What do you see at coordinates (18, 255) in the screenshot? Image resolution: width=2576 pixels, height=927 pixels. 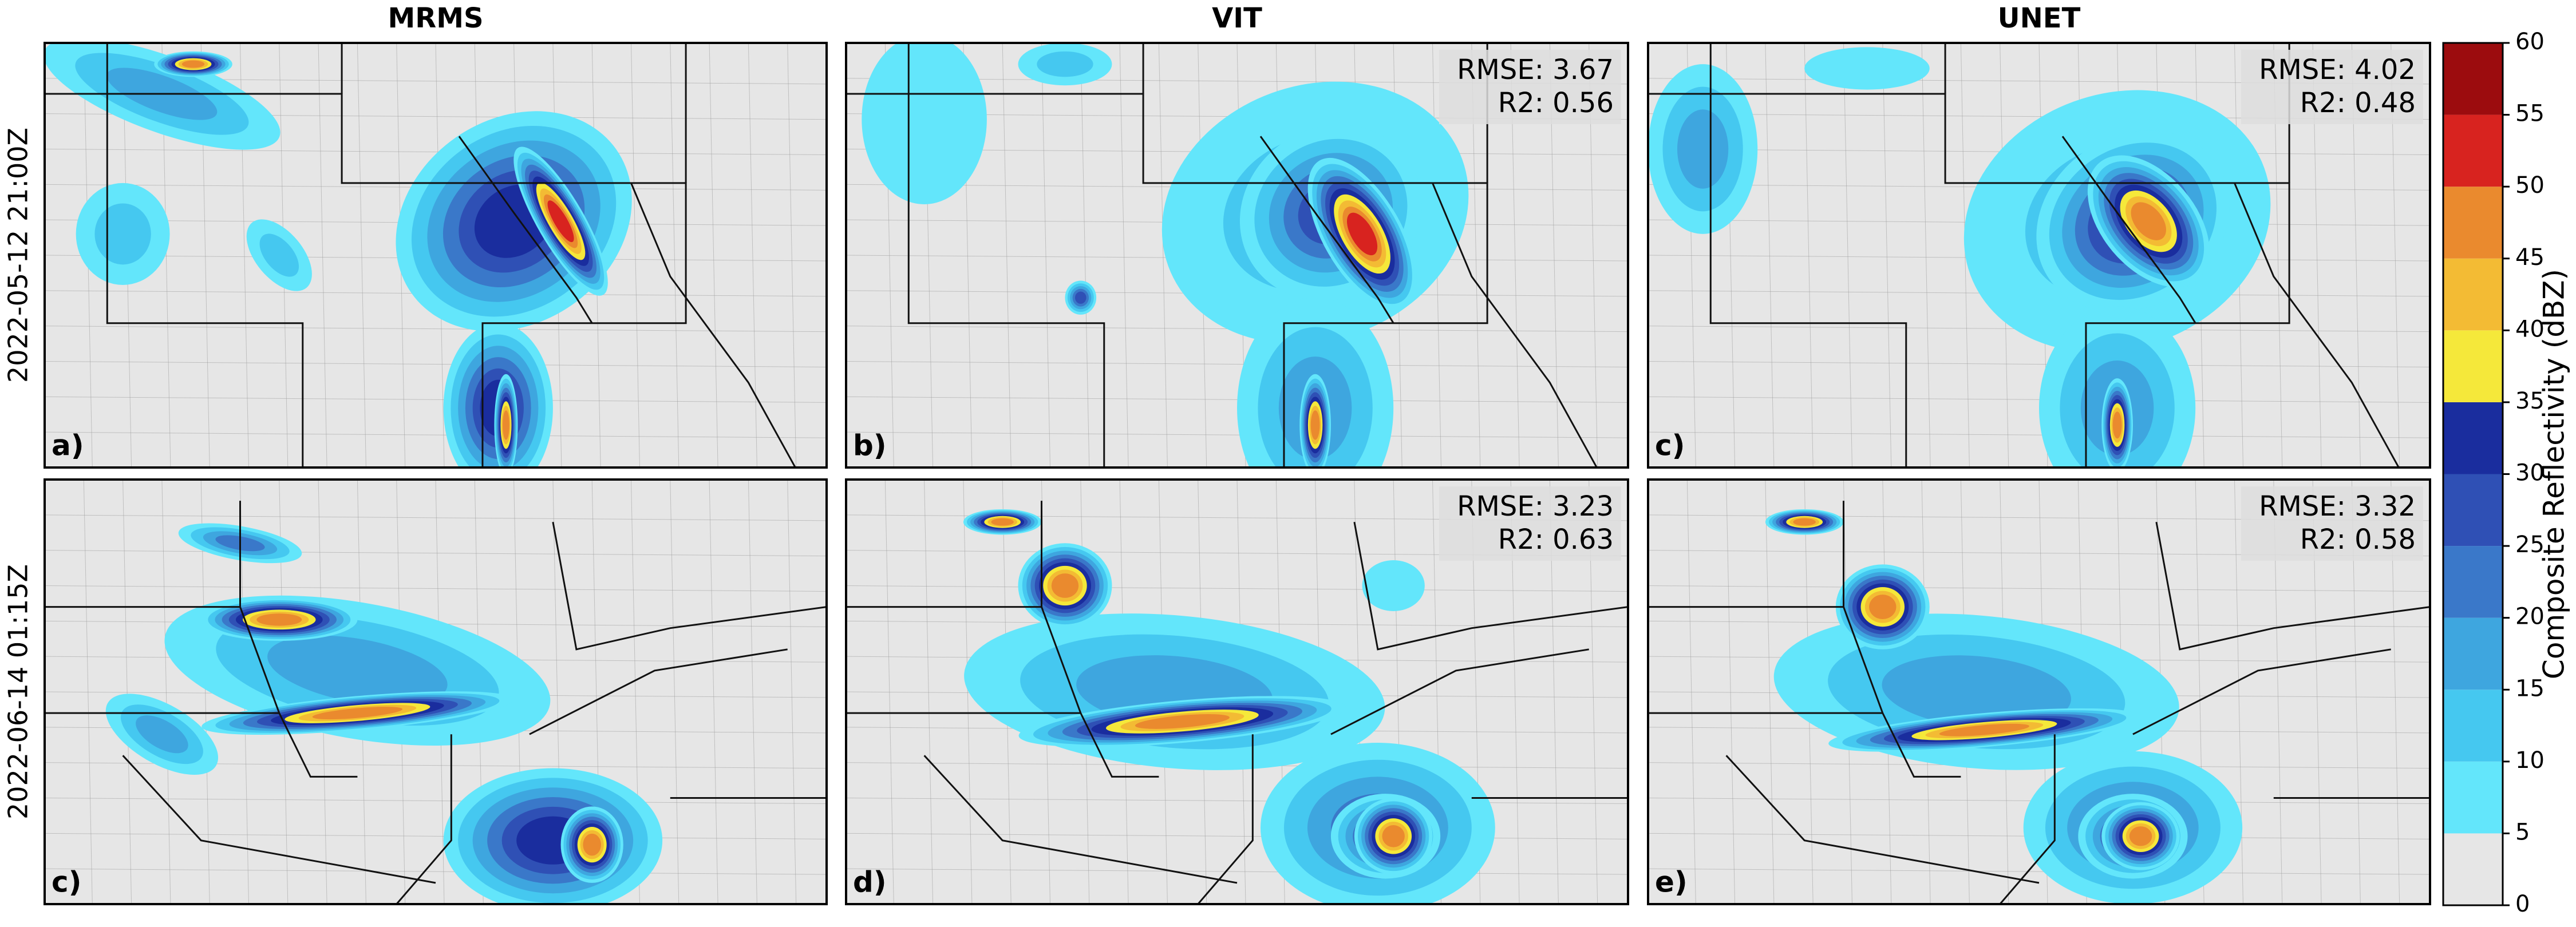 I see `row-label: 2022-05-12 21:00Z` at bounding box center [18, 255].